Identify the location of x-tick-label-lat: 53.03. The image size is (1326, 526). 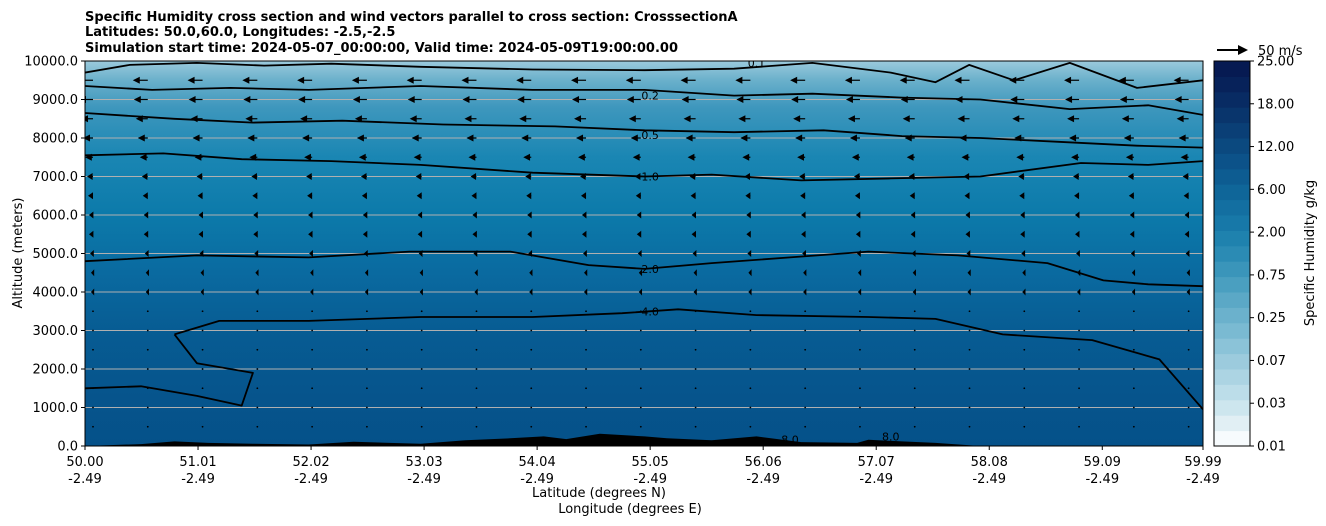
(423, 462).